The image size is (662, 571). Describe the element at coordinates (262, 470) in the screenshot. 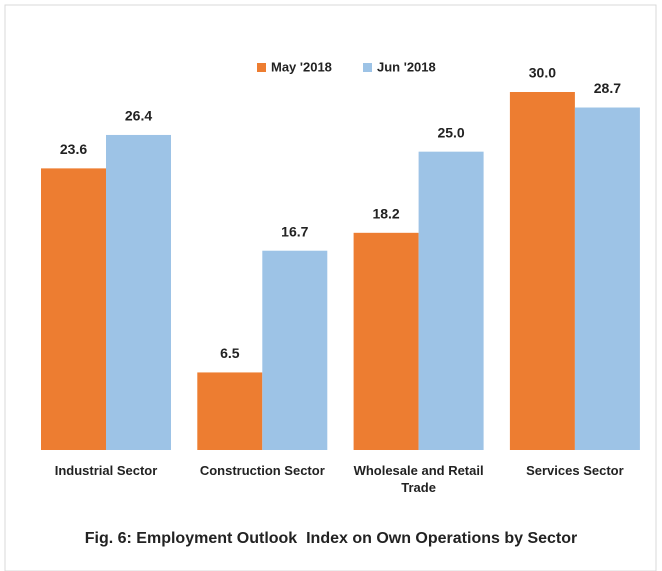

I see `x-tick-label: Construction Sector` at that location.